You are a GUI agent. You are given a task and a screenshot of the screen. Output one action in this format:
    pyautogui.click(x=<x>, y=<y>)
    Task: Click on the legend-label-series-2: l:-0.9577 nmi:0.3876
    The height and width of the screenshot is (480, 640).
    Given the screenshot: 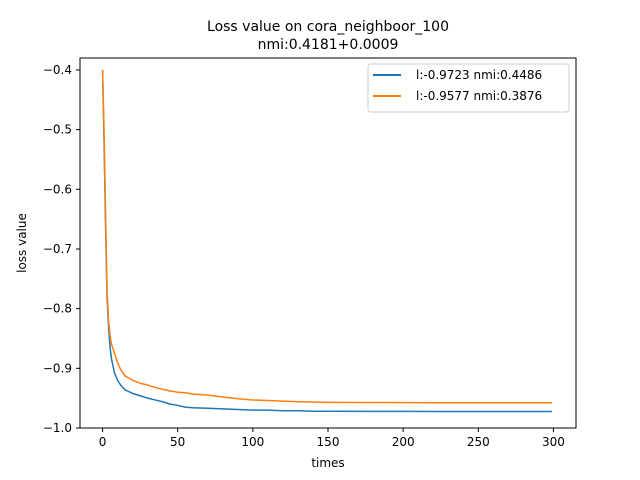 What is the action you would take?
    pyautogui.click(x=479, y=96)
    